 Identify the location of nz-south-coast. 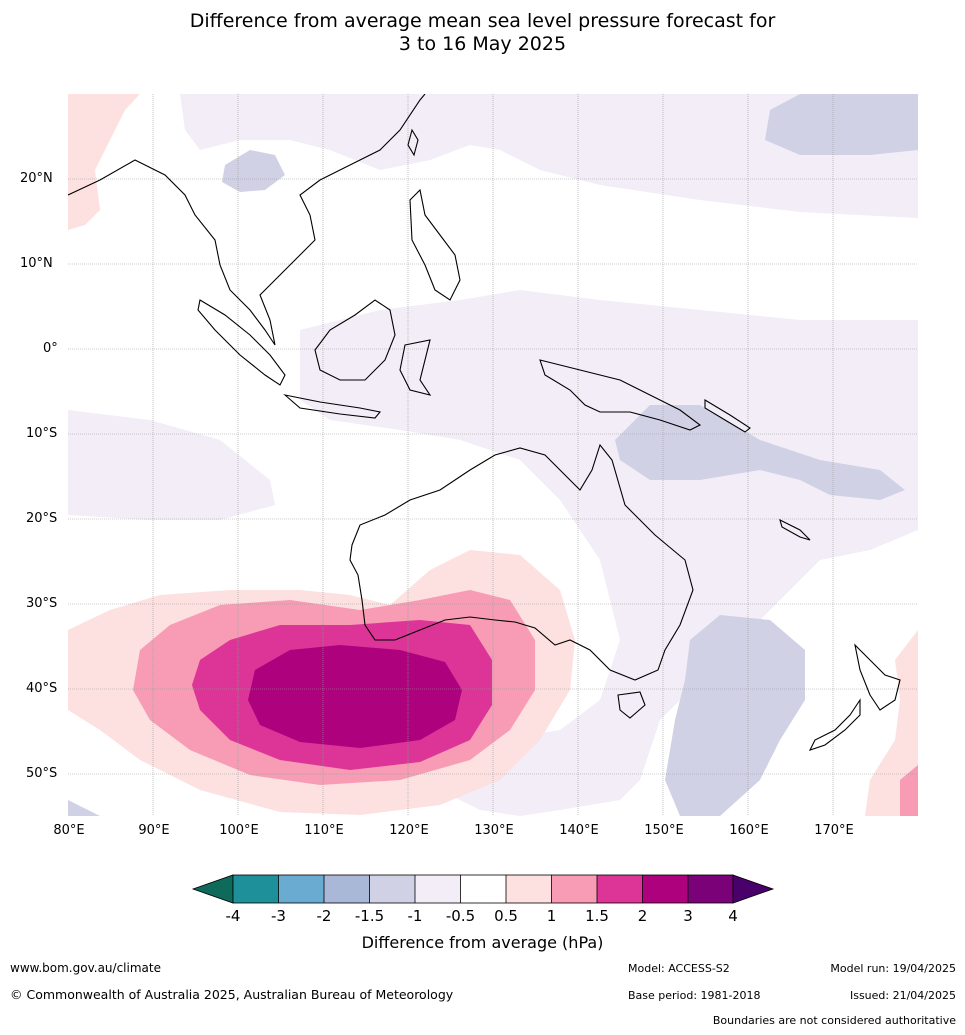
(834, 724).